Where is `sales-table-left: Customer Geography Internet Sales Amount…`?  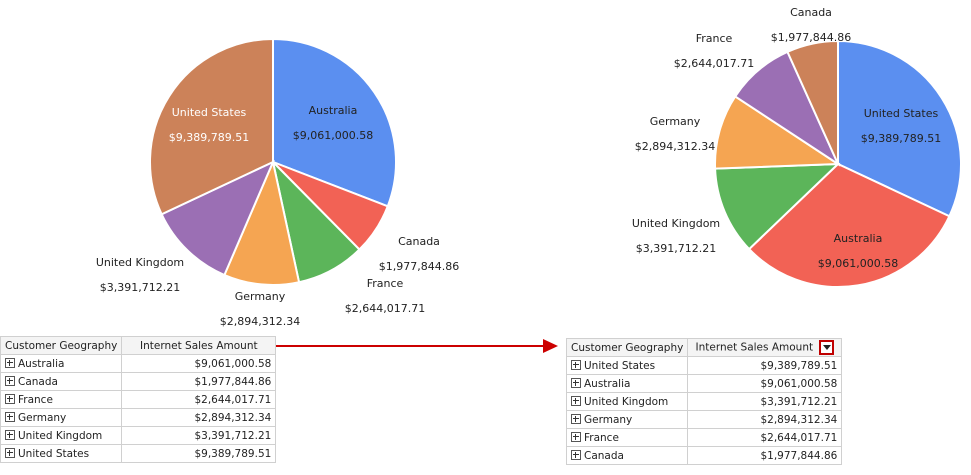 sales-table-left: Customer Geography Internet Sales Amount… is located at coordinates (138, 399).